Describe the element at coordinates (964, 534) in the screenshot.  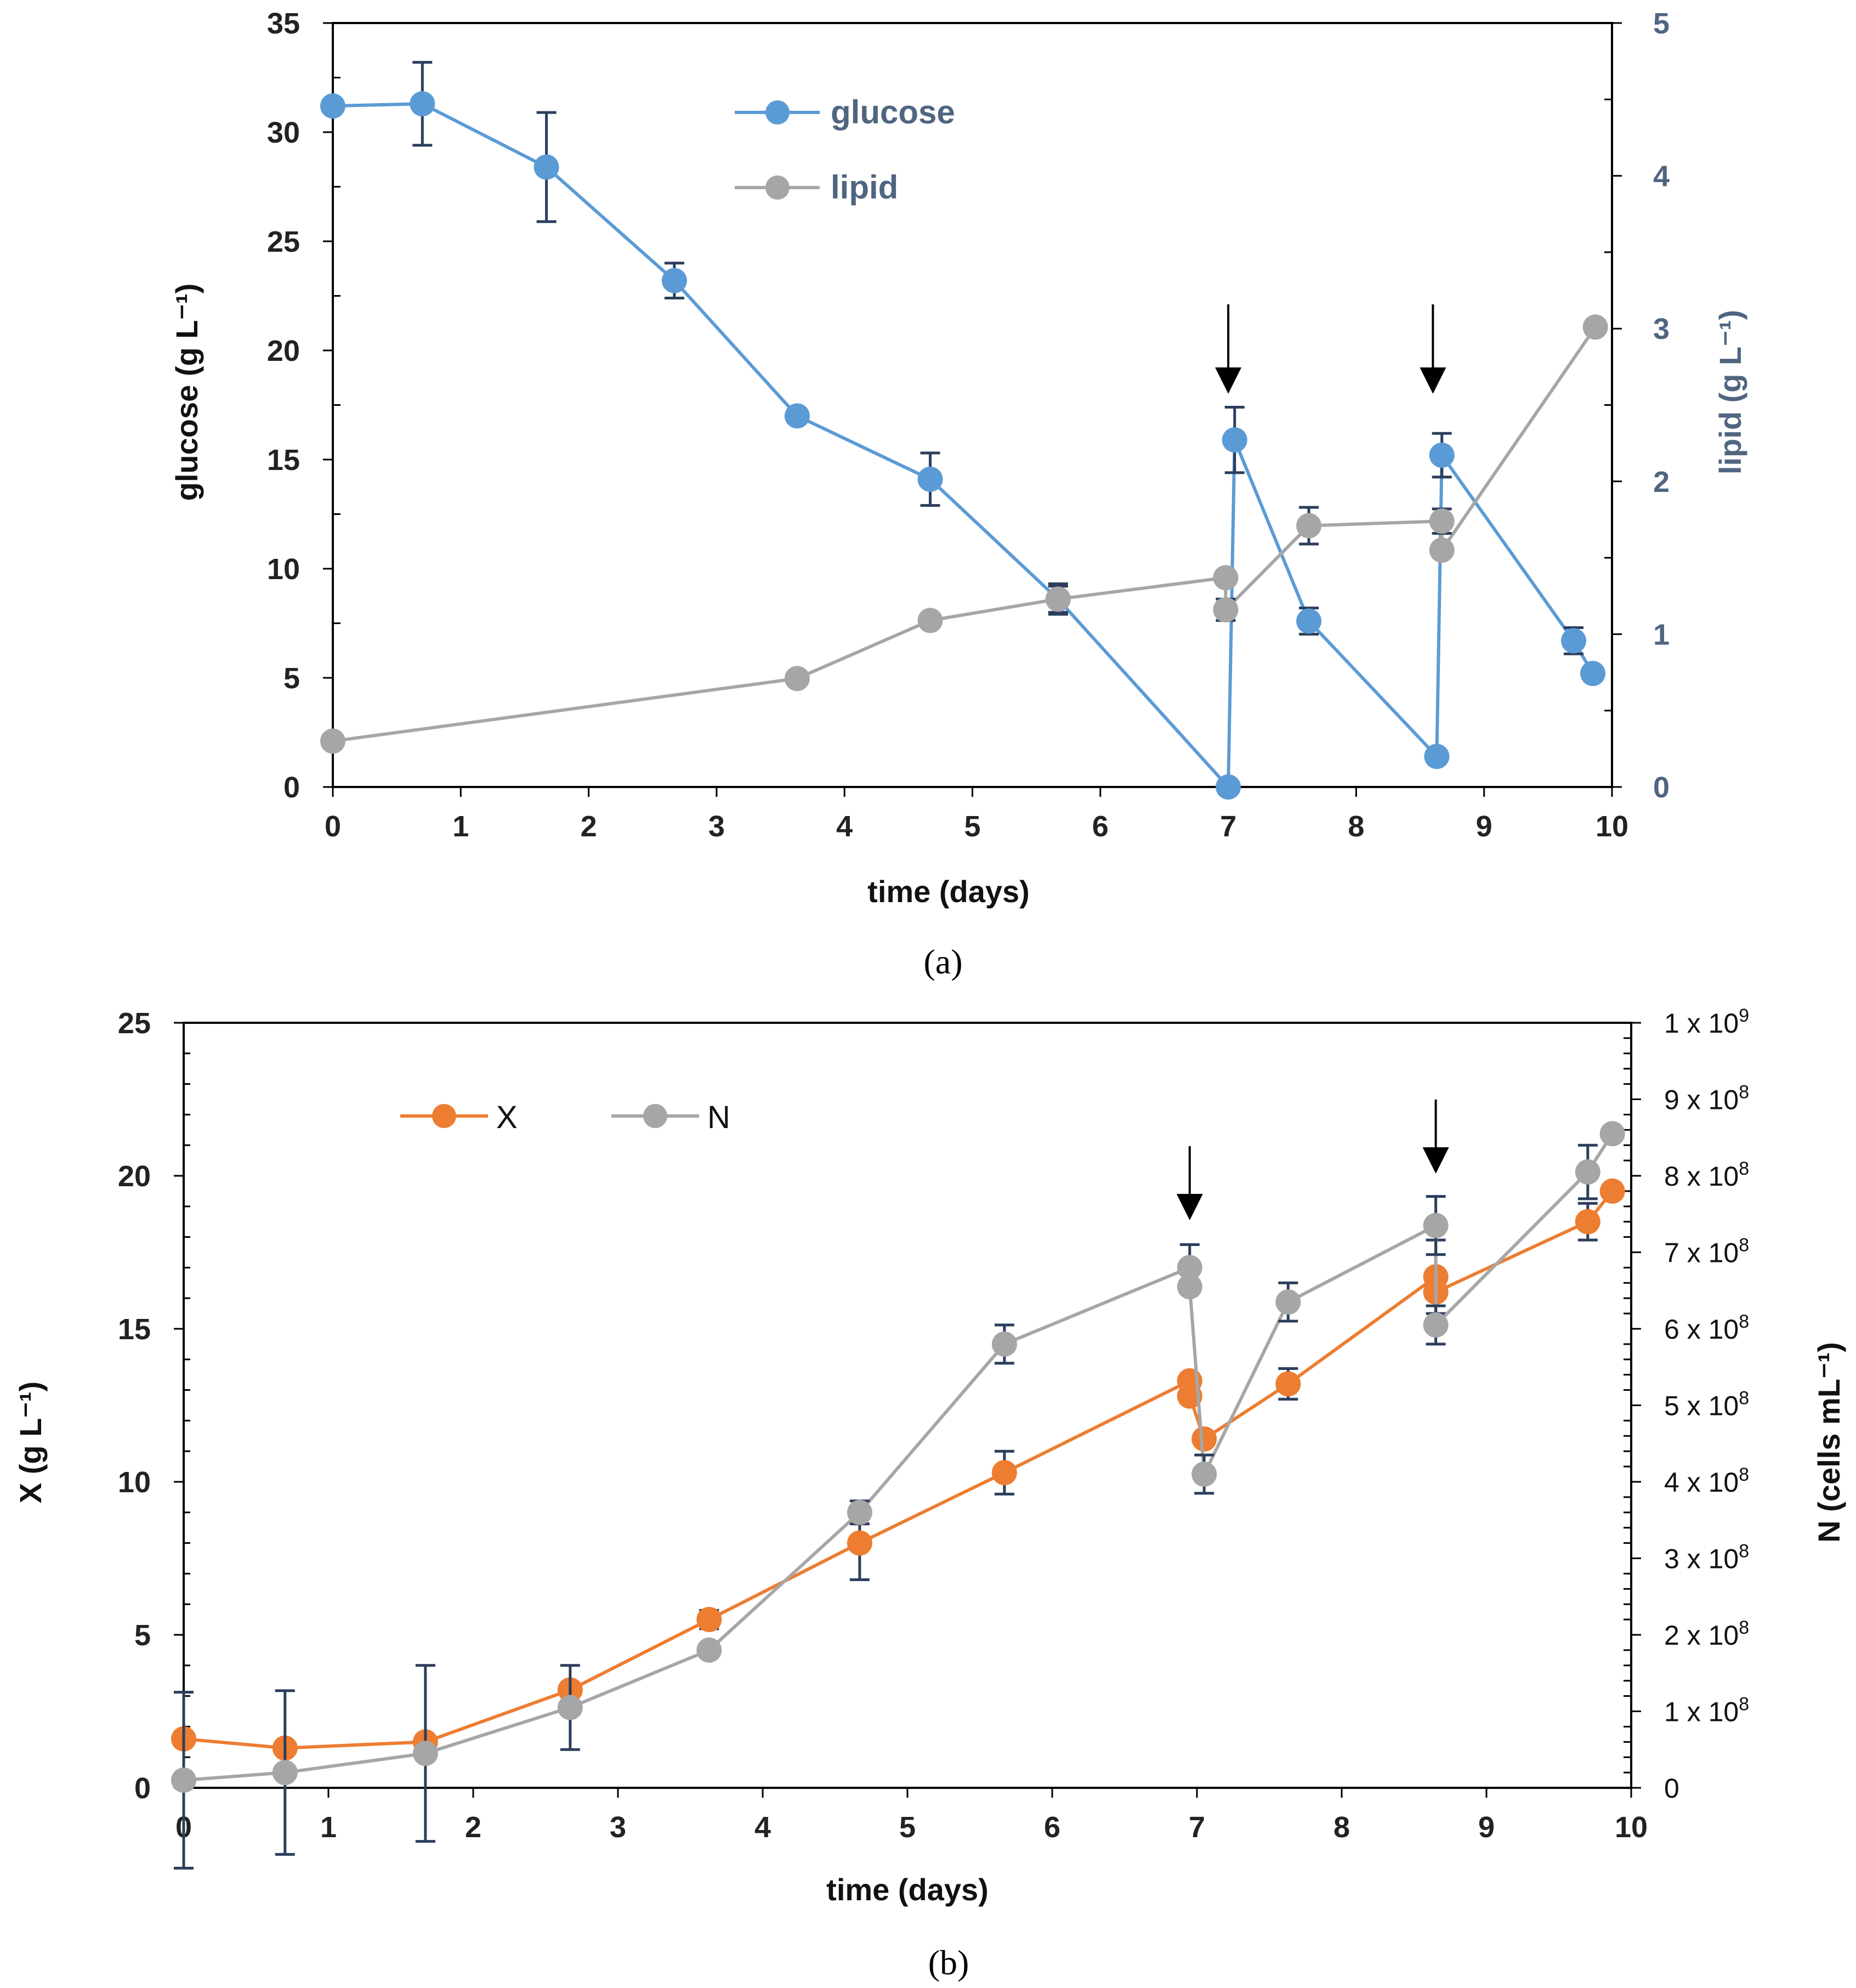
I see `series-line-lipid` at that location.